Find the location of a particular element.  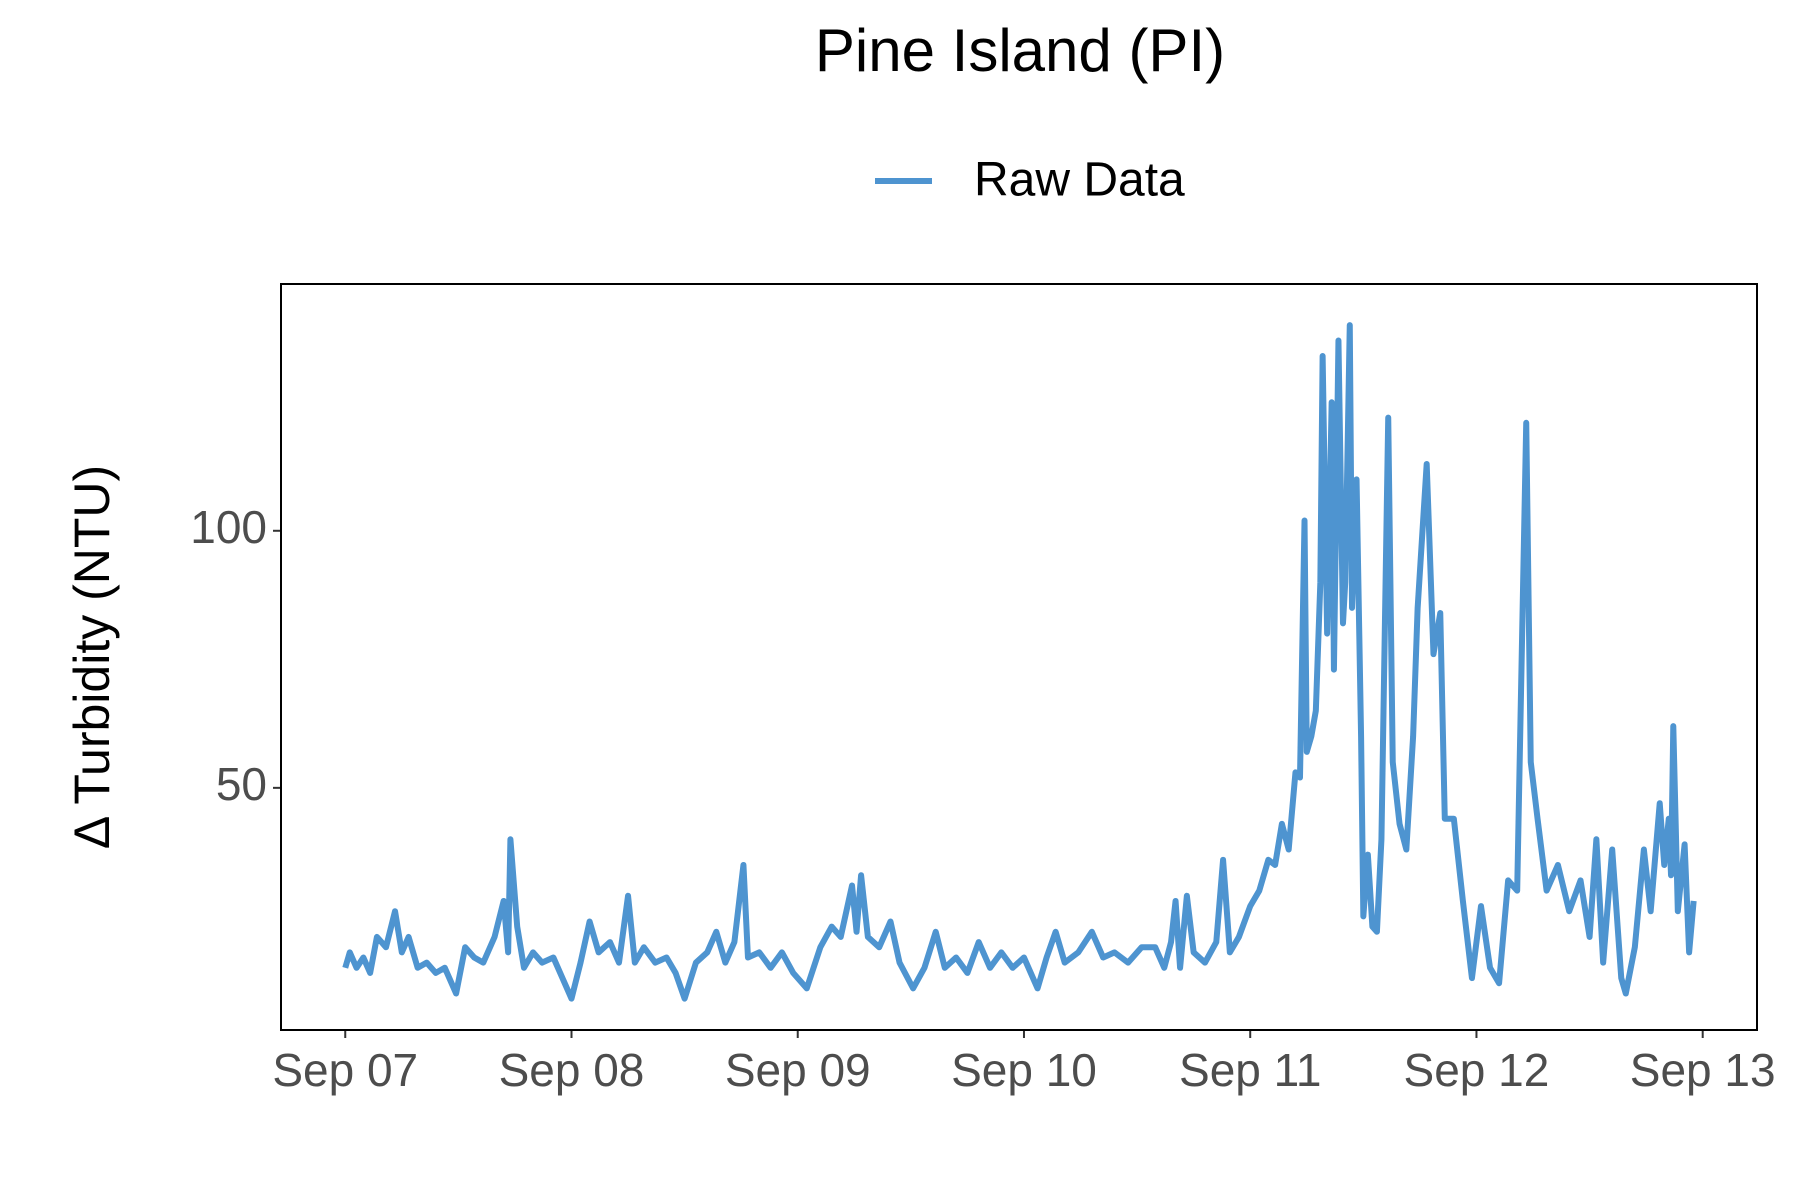

x-tick-label: Sep 13 is located at coordinates (1703, 1070).